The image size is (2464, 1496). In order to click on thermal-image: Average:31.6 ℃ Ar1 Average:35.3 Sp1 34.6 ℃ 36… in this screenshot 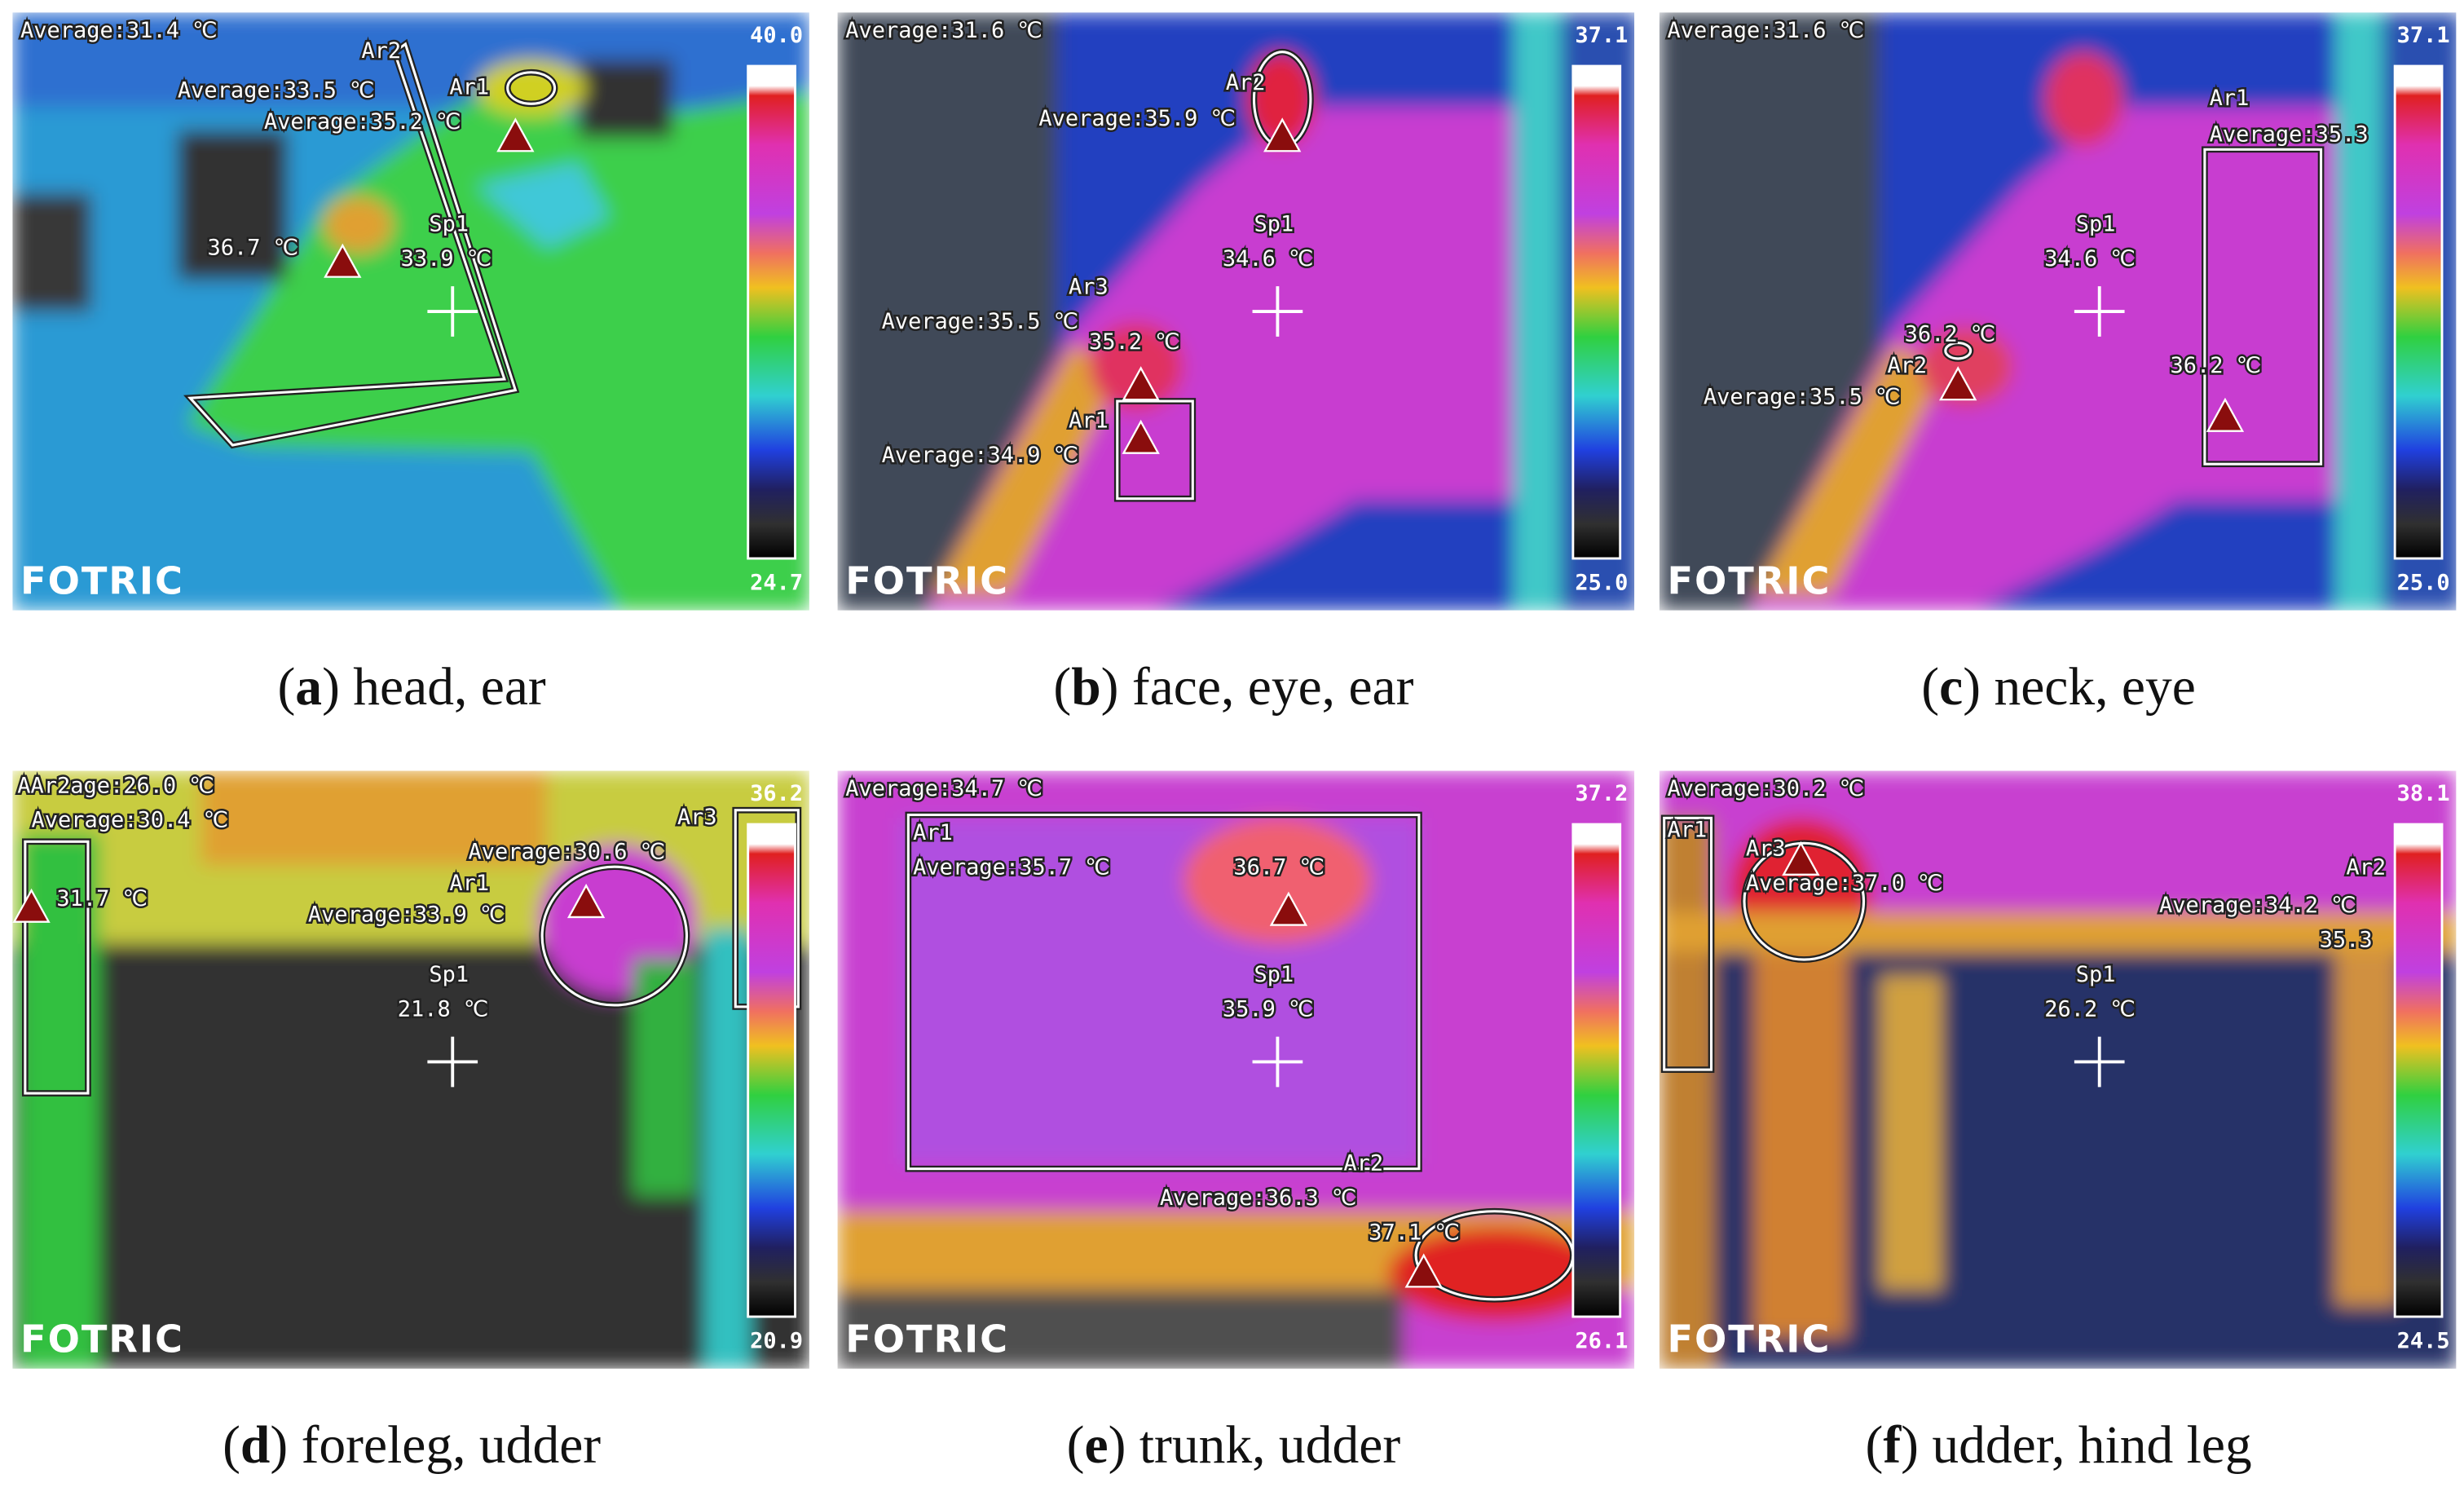, I will do `click(2058, 311)`.